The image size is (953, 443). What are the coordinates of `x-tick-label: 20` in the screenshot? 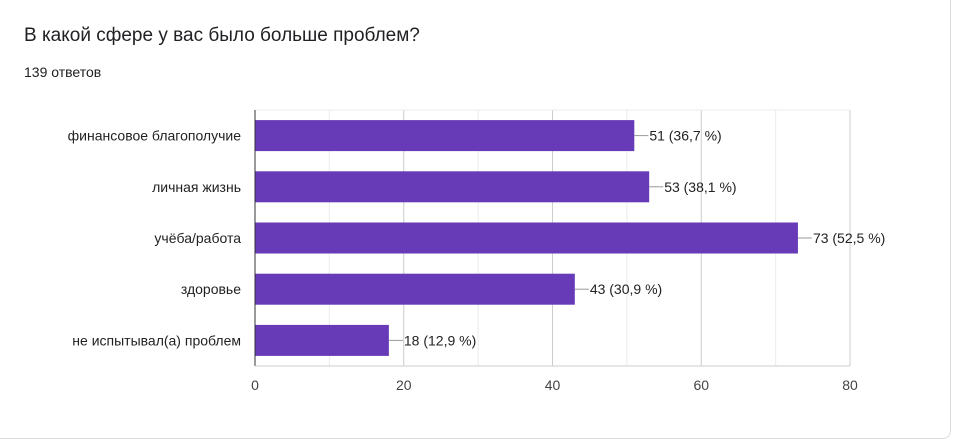 It's located at (404, 385).